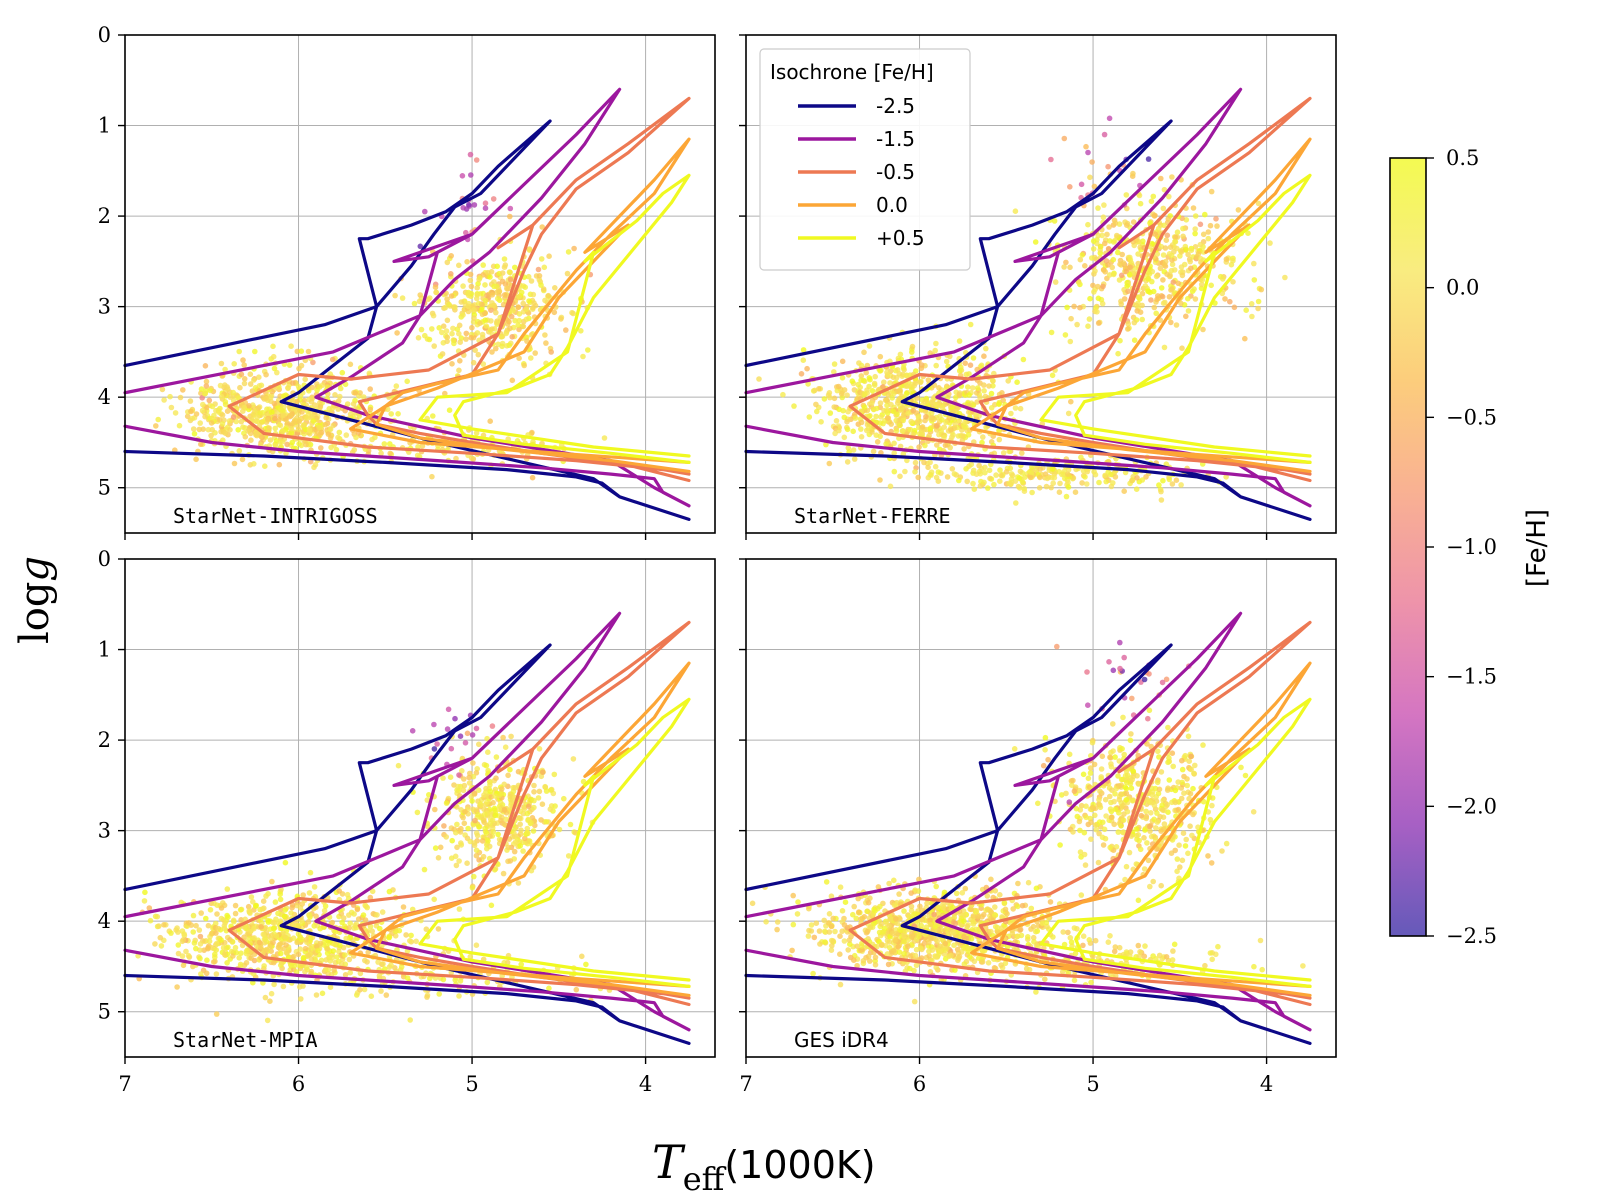 Image resolution: width=1600 pixels, height=1200 pixels. What do you see at coordinates (104, 1012) in the screenshot?
I see `y-tick-label: 5` at bounding box center [104, 1012].